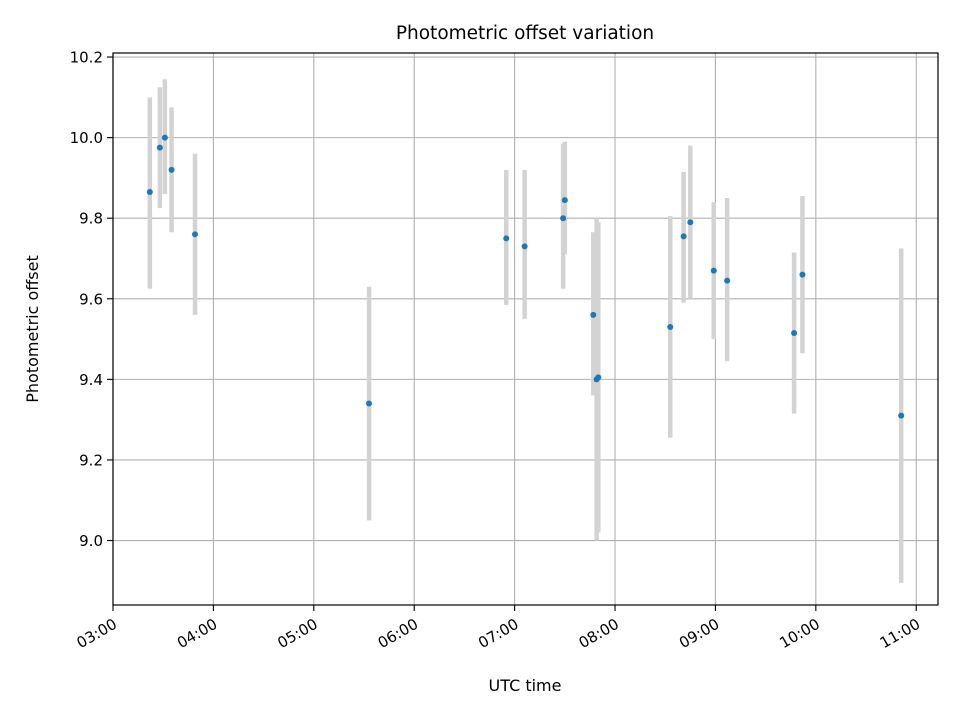 The height and width of the screenshot is (720, 960). Describe the element at coordinates (91, 380) in the screenshot. I see `y-tick-label: 9.4` at that location.